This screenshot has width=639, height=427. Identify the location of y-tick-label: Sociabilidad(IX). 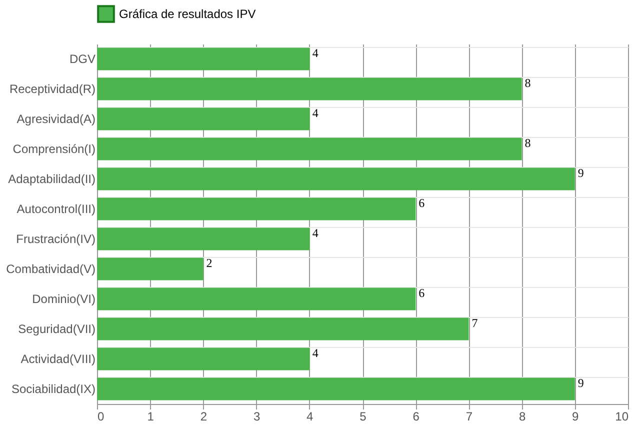
(53, 389).